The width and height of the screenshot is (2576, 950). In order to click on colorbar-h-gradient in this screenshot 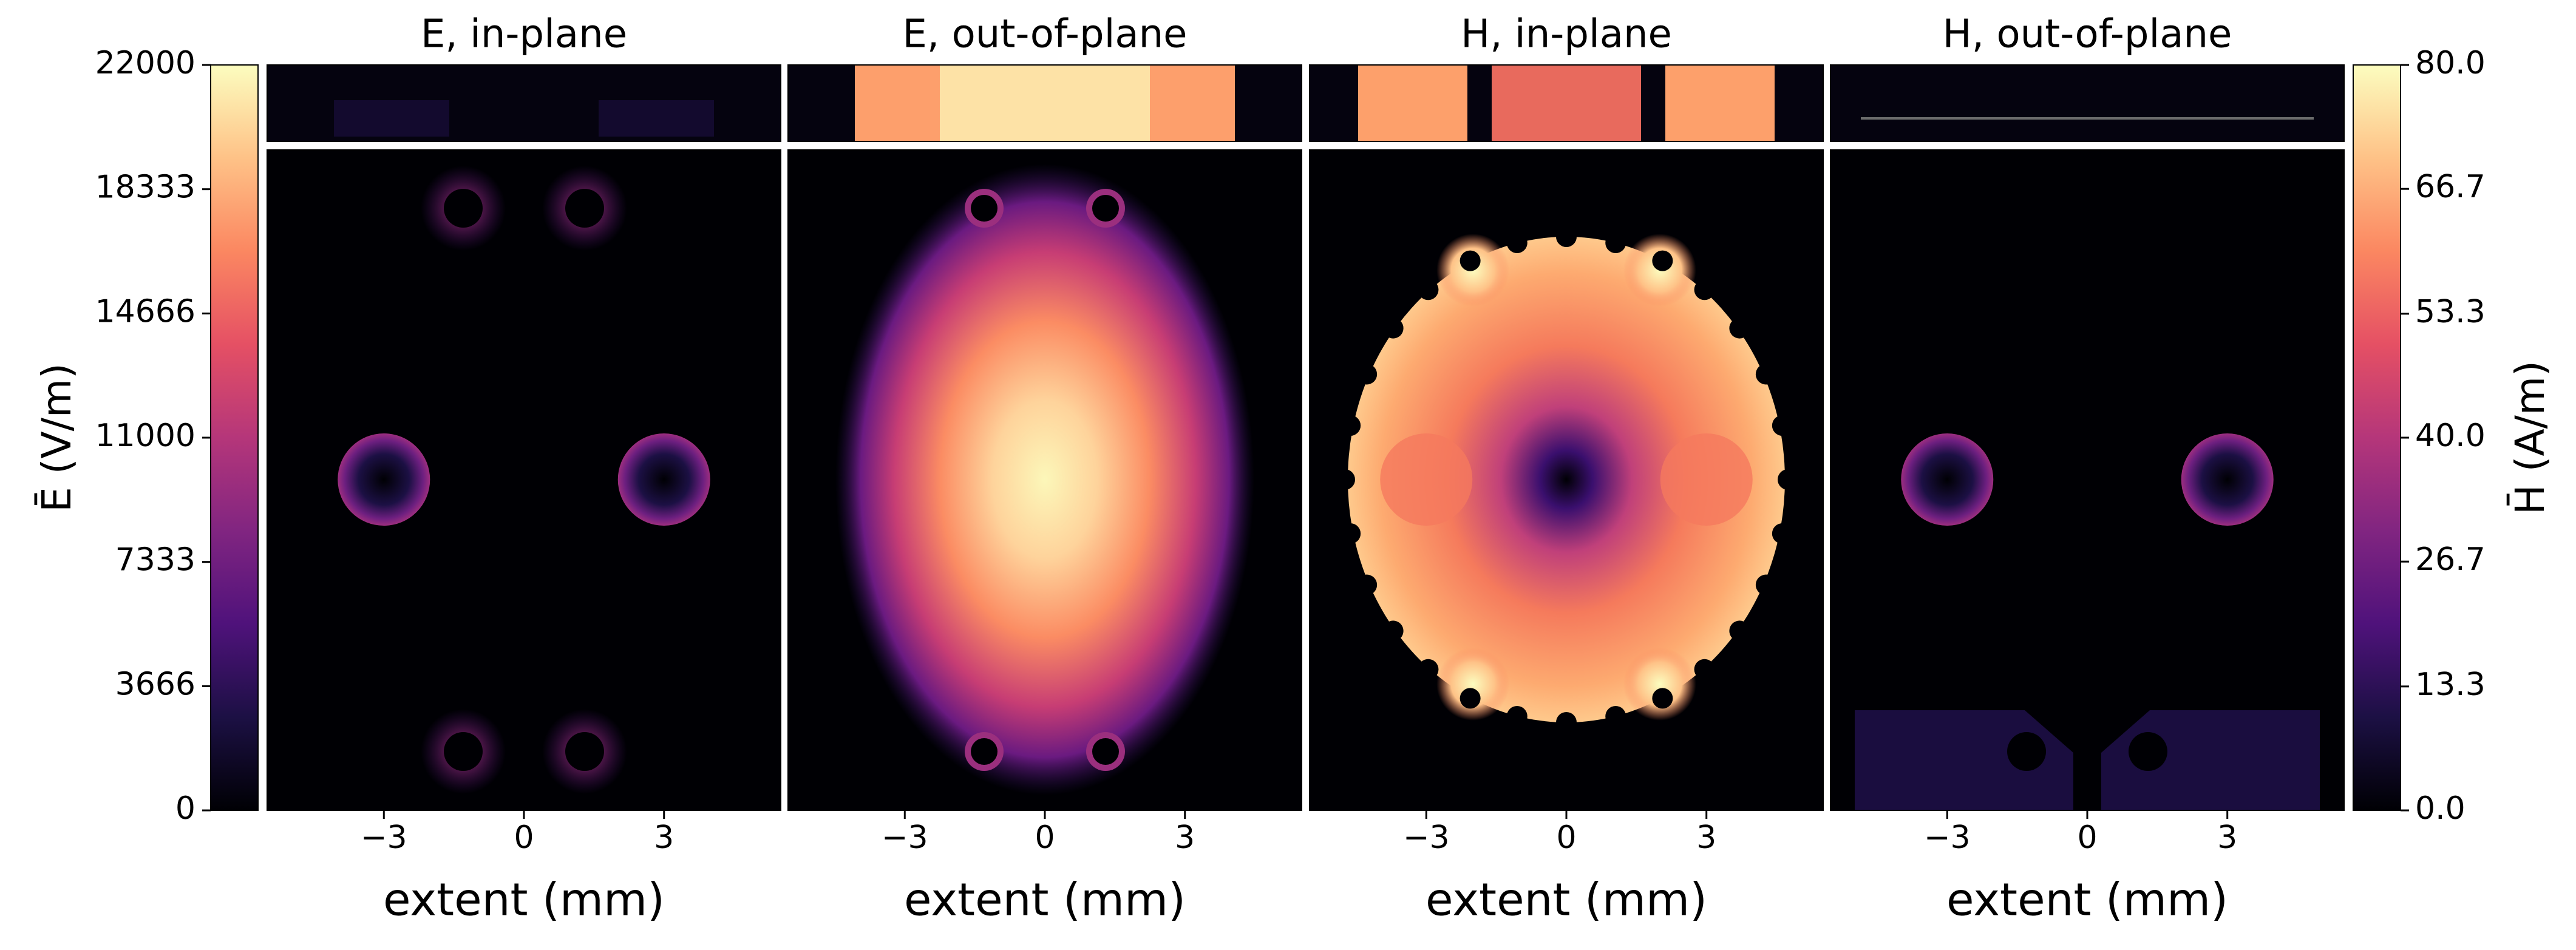, I will do `click(2377, 437)`.